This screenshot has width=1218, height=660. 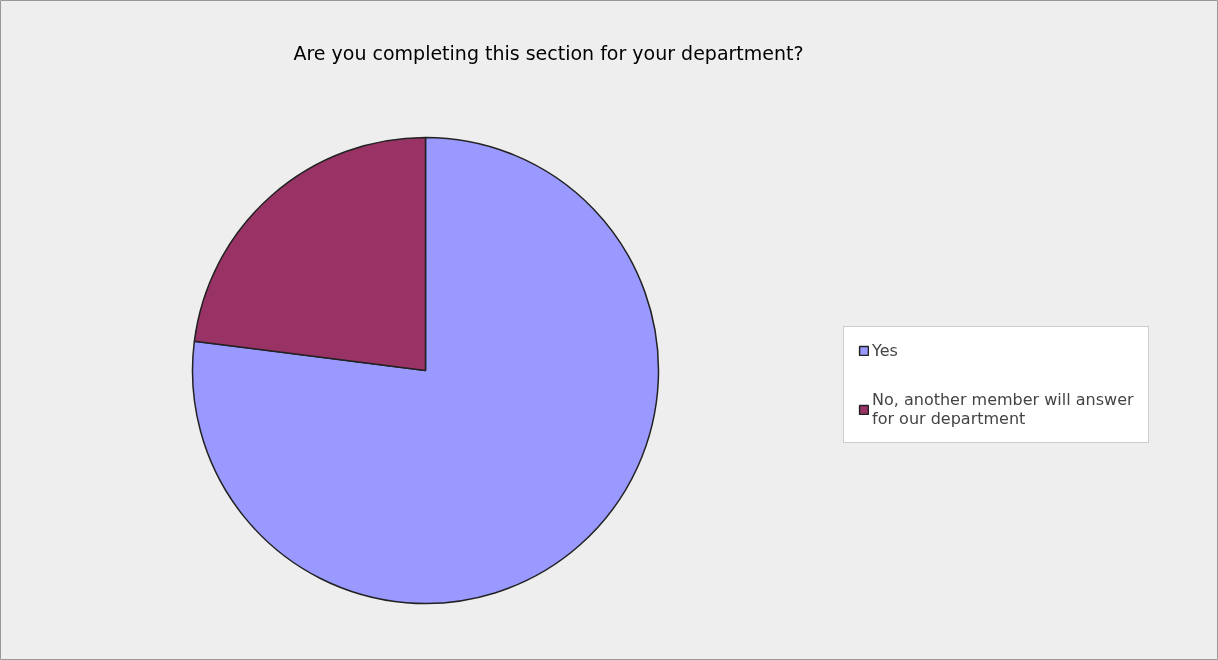 I want to click on legend-label: No, another member will answer for our department, so click(x=1003, y=409).